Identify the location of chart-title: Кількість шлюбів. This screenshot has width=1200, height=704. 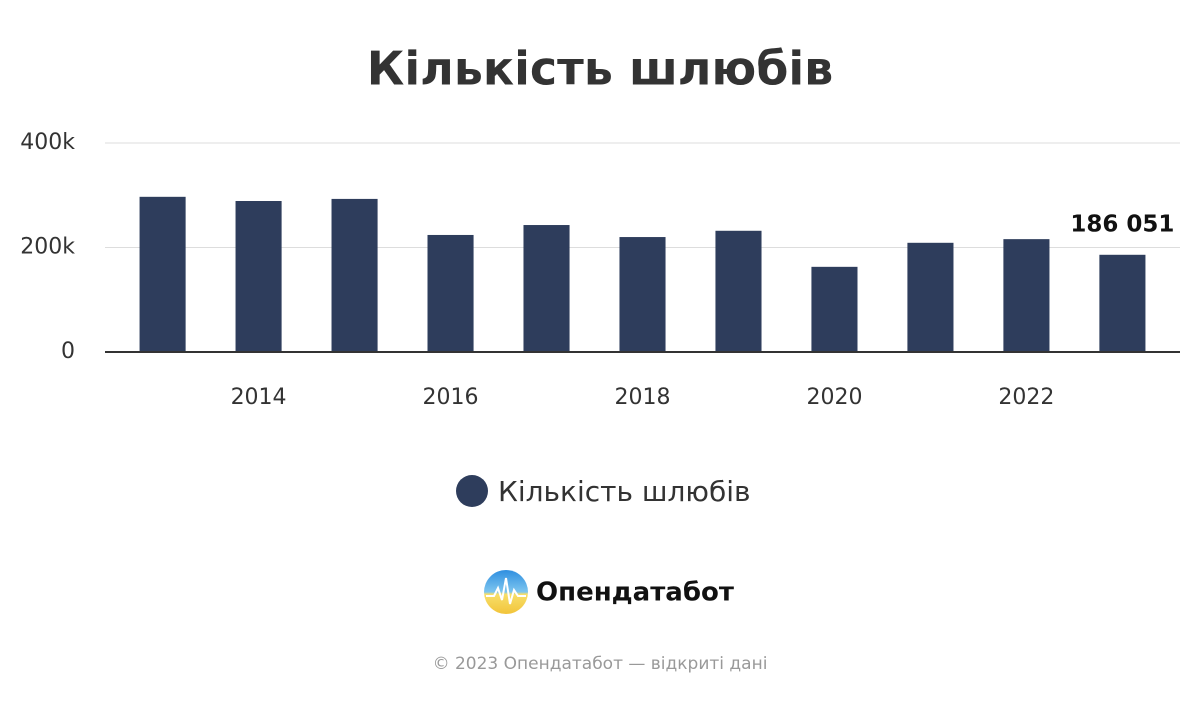
(600, 69).